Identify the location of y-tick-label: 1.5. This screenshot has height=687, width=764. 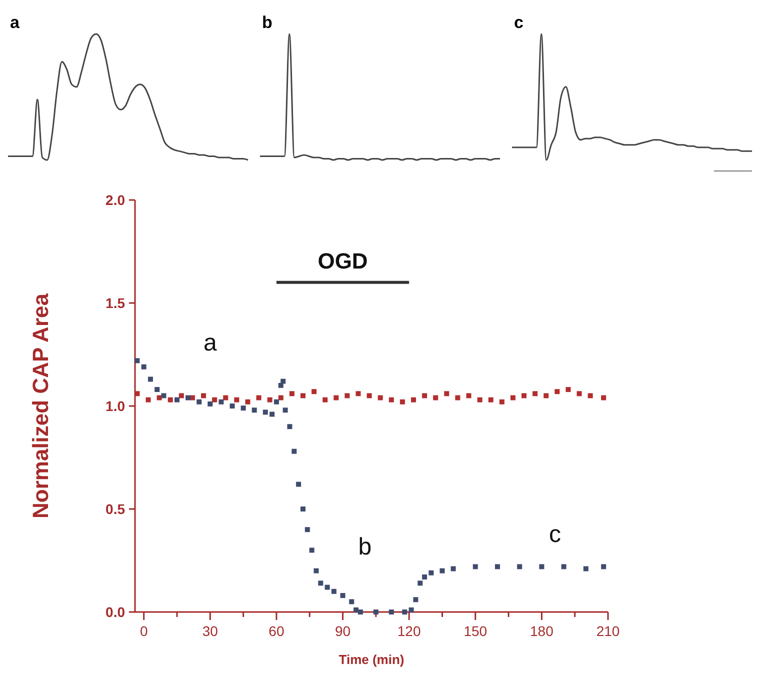
(116, 302).